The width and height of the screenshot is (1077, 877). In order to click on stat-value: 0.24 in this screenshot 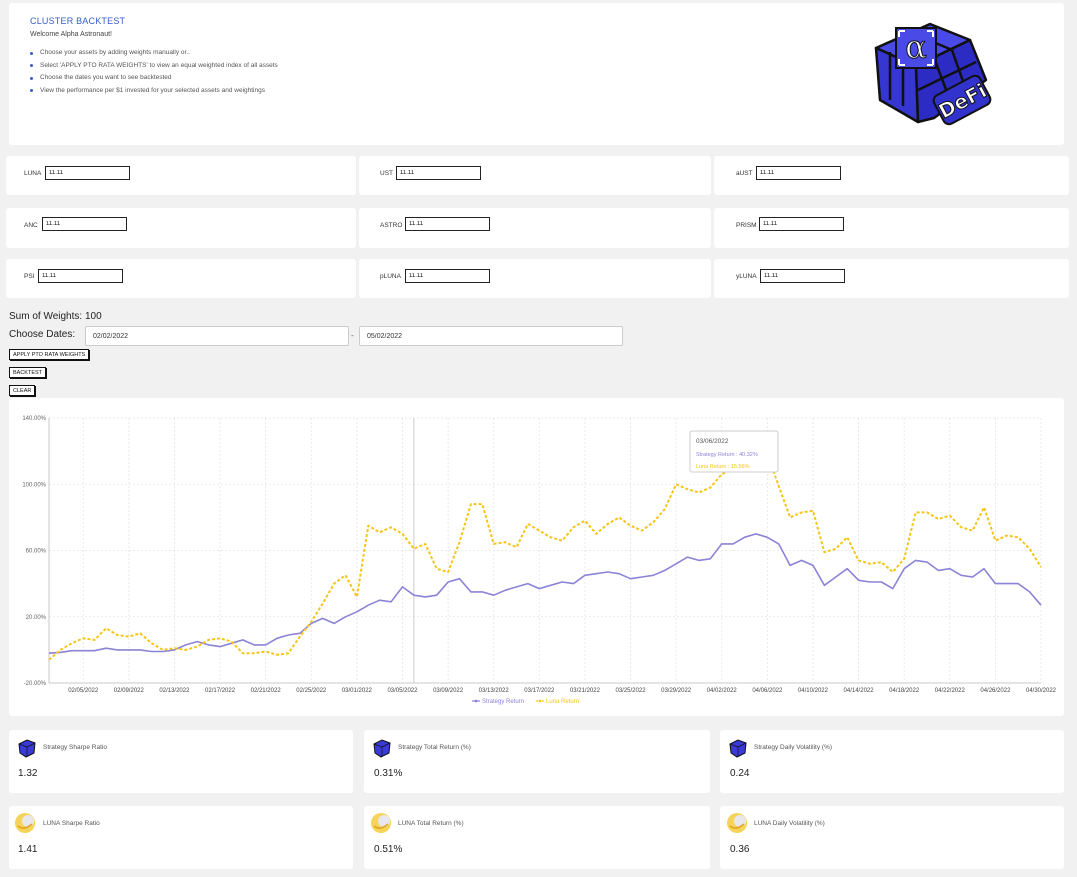, I will do `click(740, 773)`.